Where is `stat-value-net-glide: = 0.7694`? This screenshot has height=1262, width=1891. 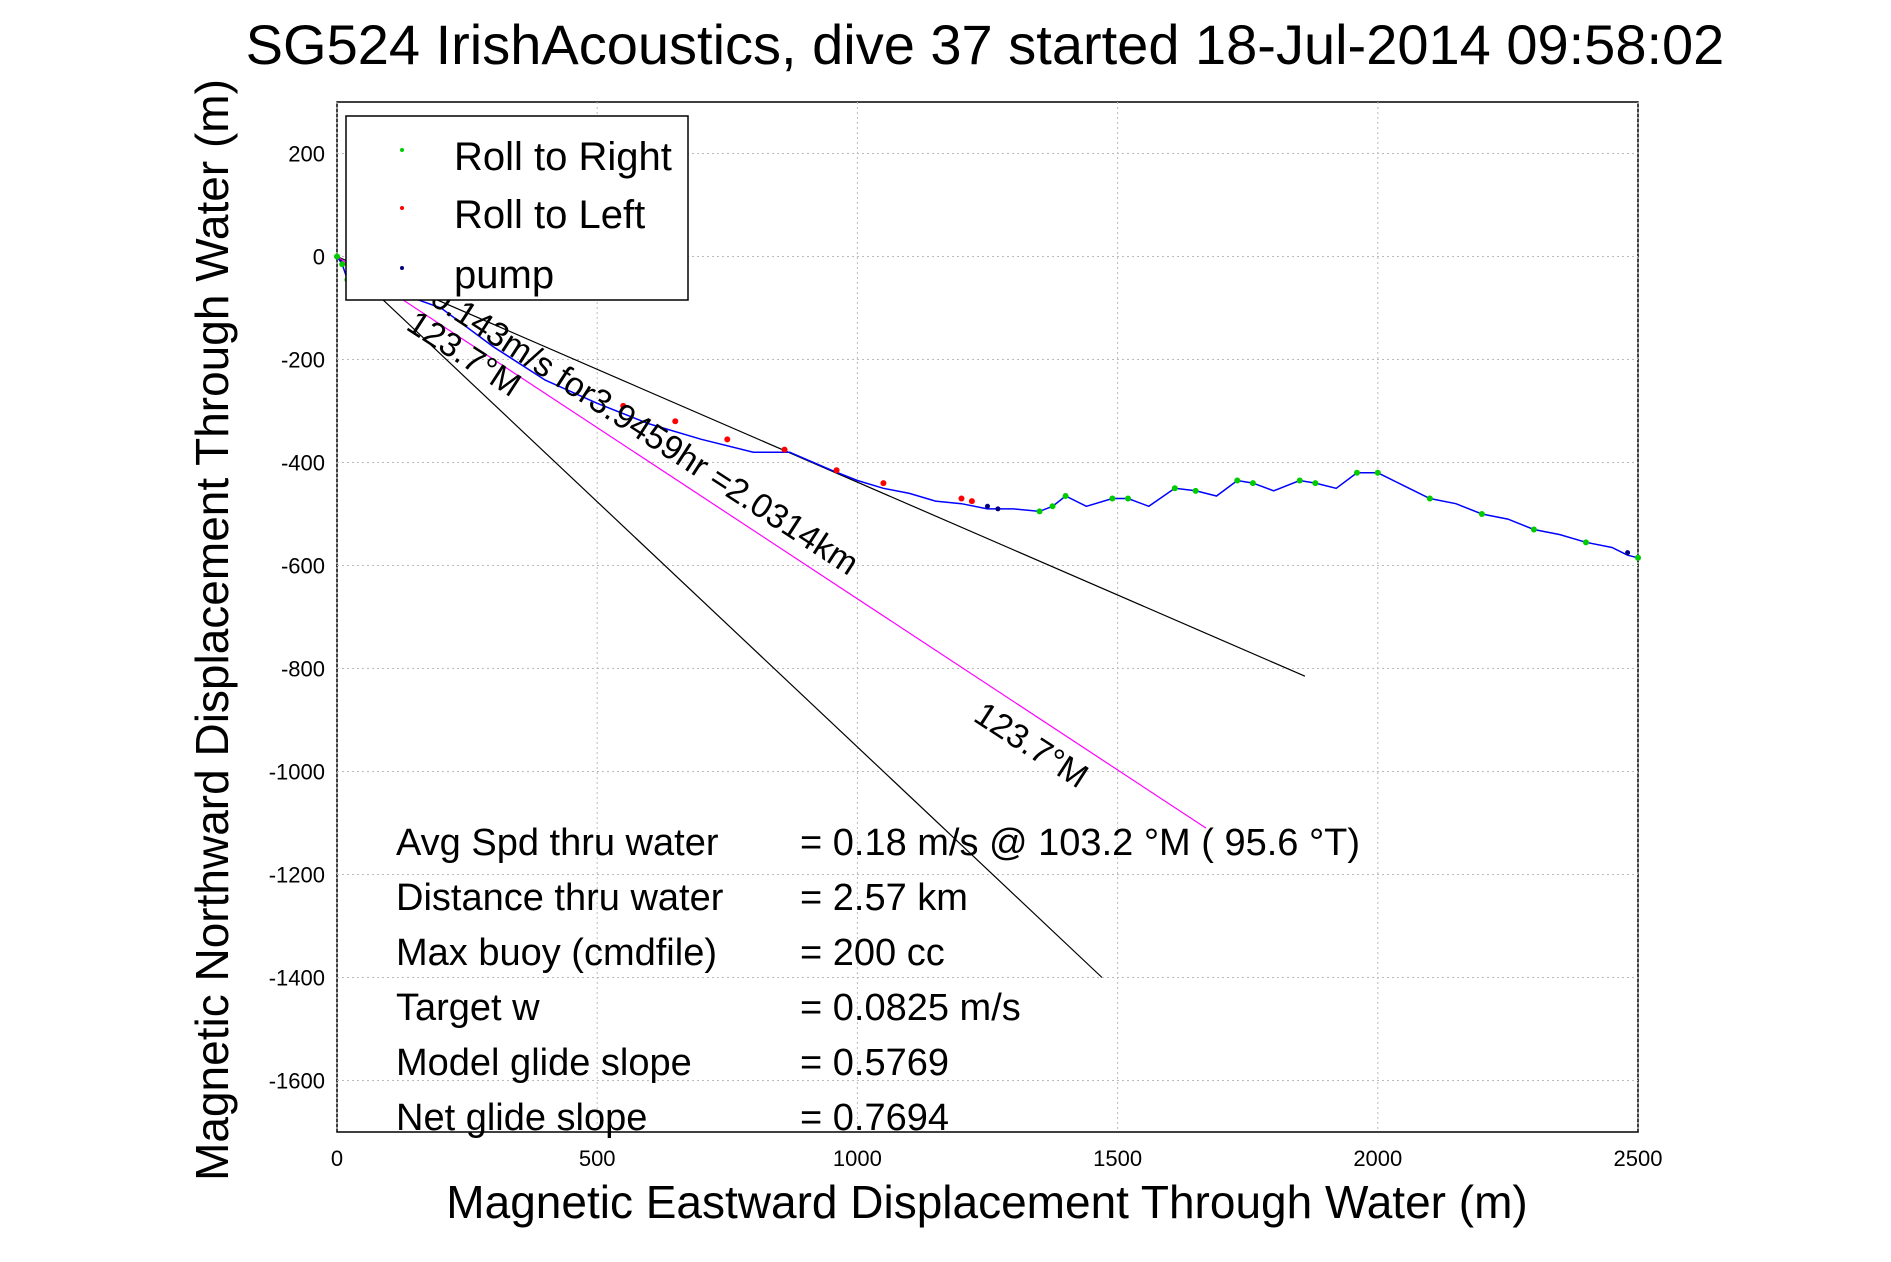 stat-value-net-glide: = 0.7694 is located at coordinates (874, 1118).